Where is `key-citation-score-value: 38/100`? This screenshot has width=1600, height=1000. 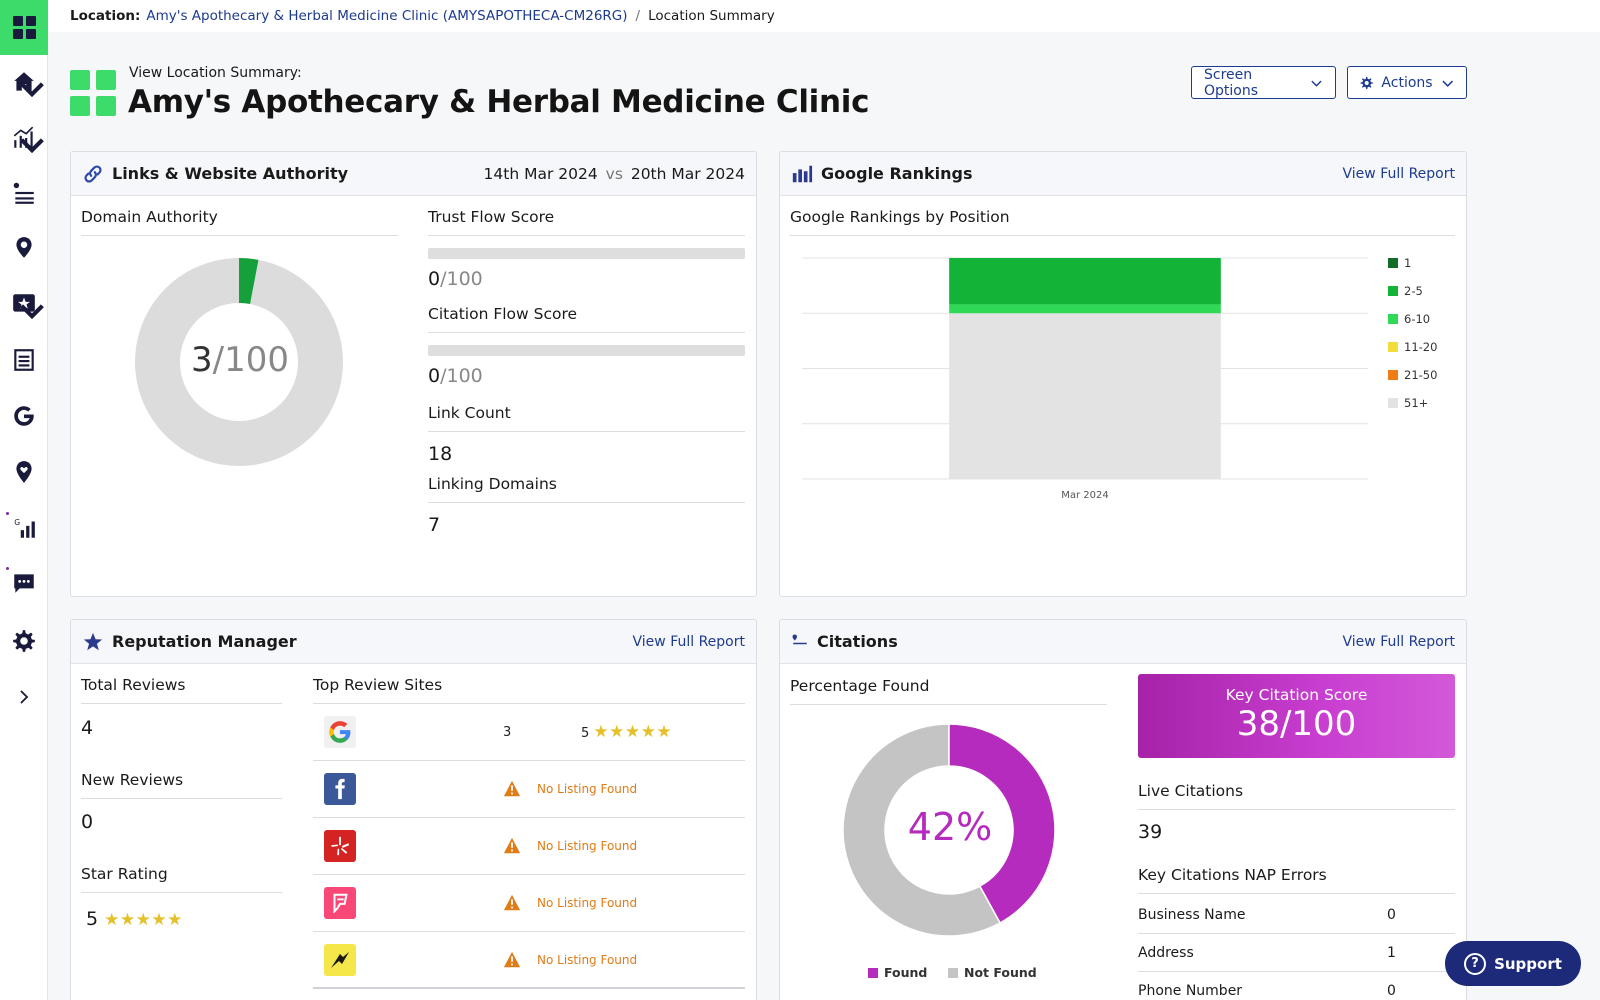 key-citation-score-value: 38/100 is located at coordinates (1296, 724).